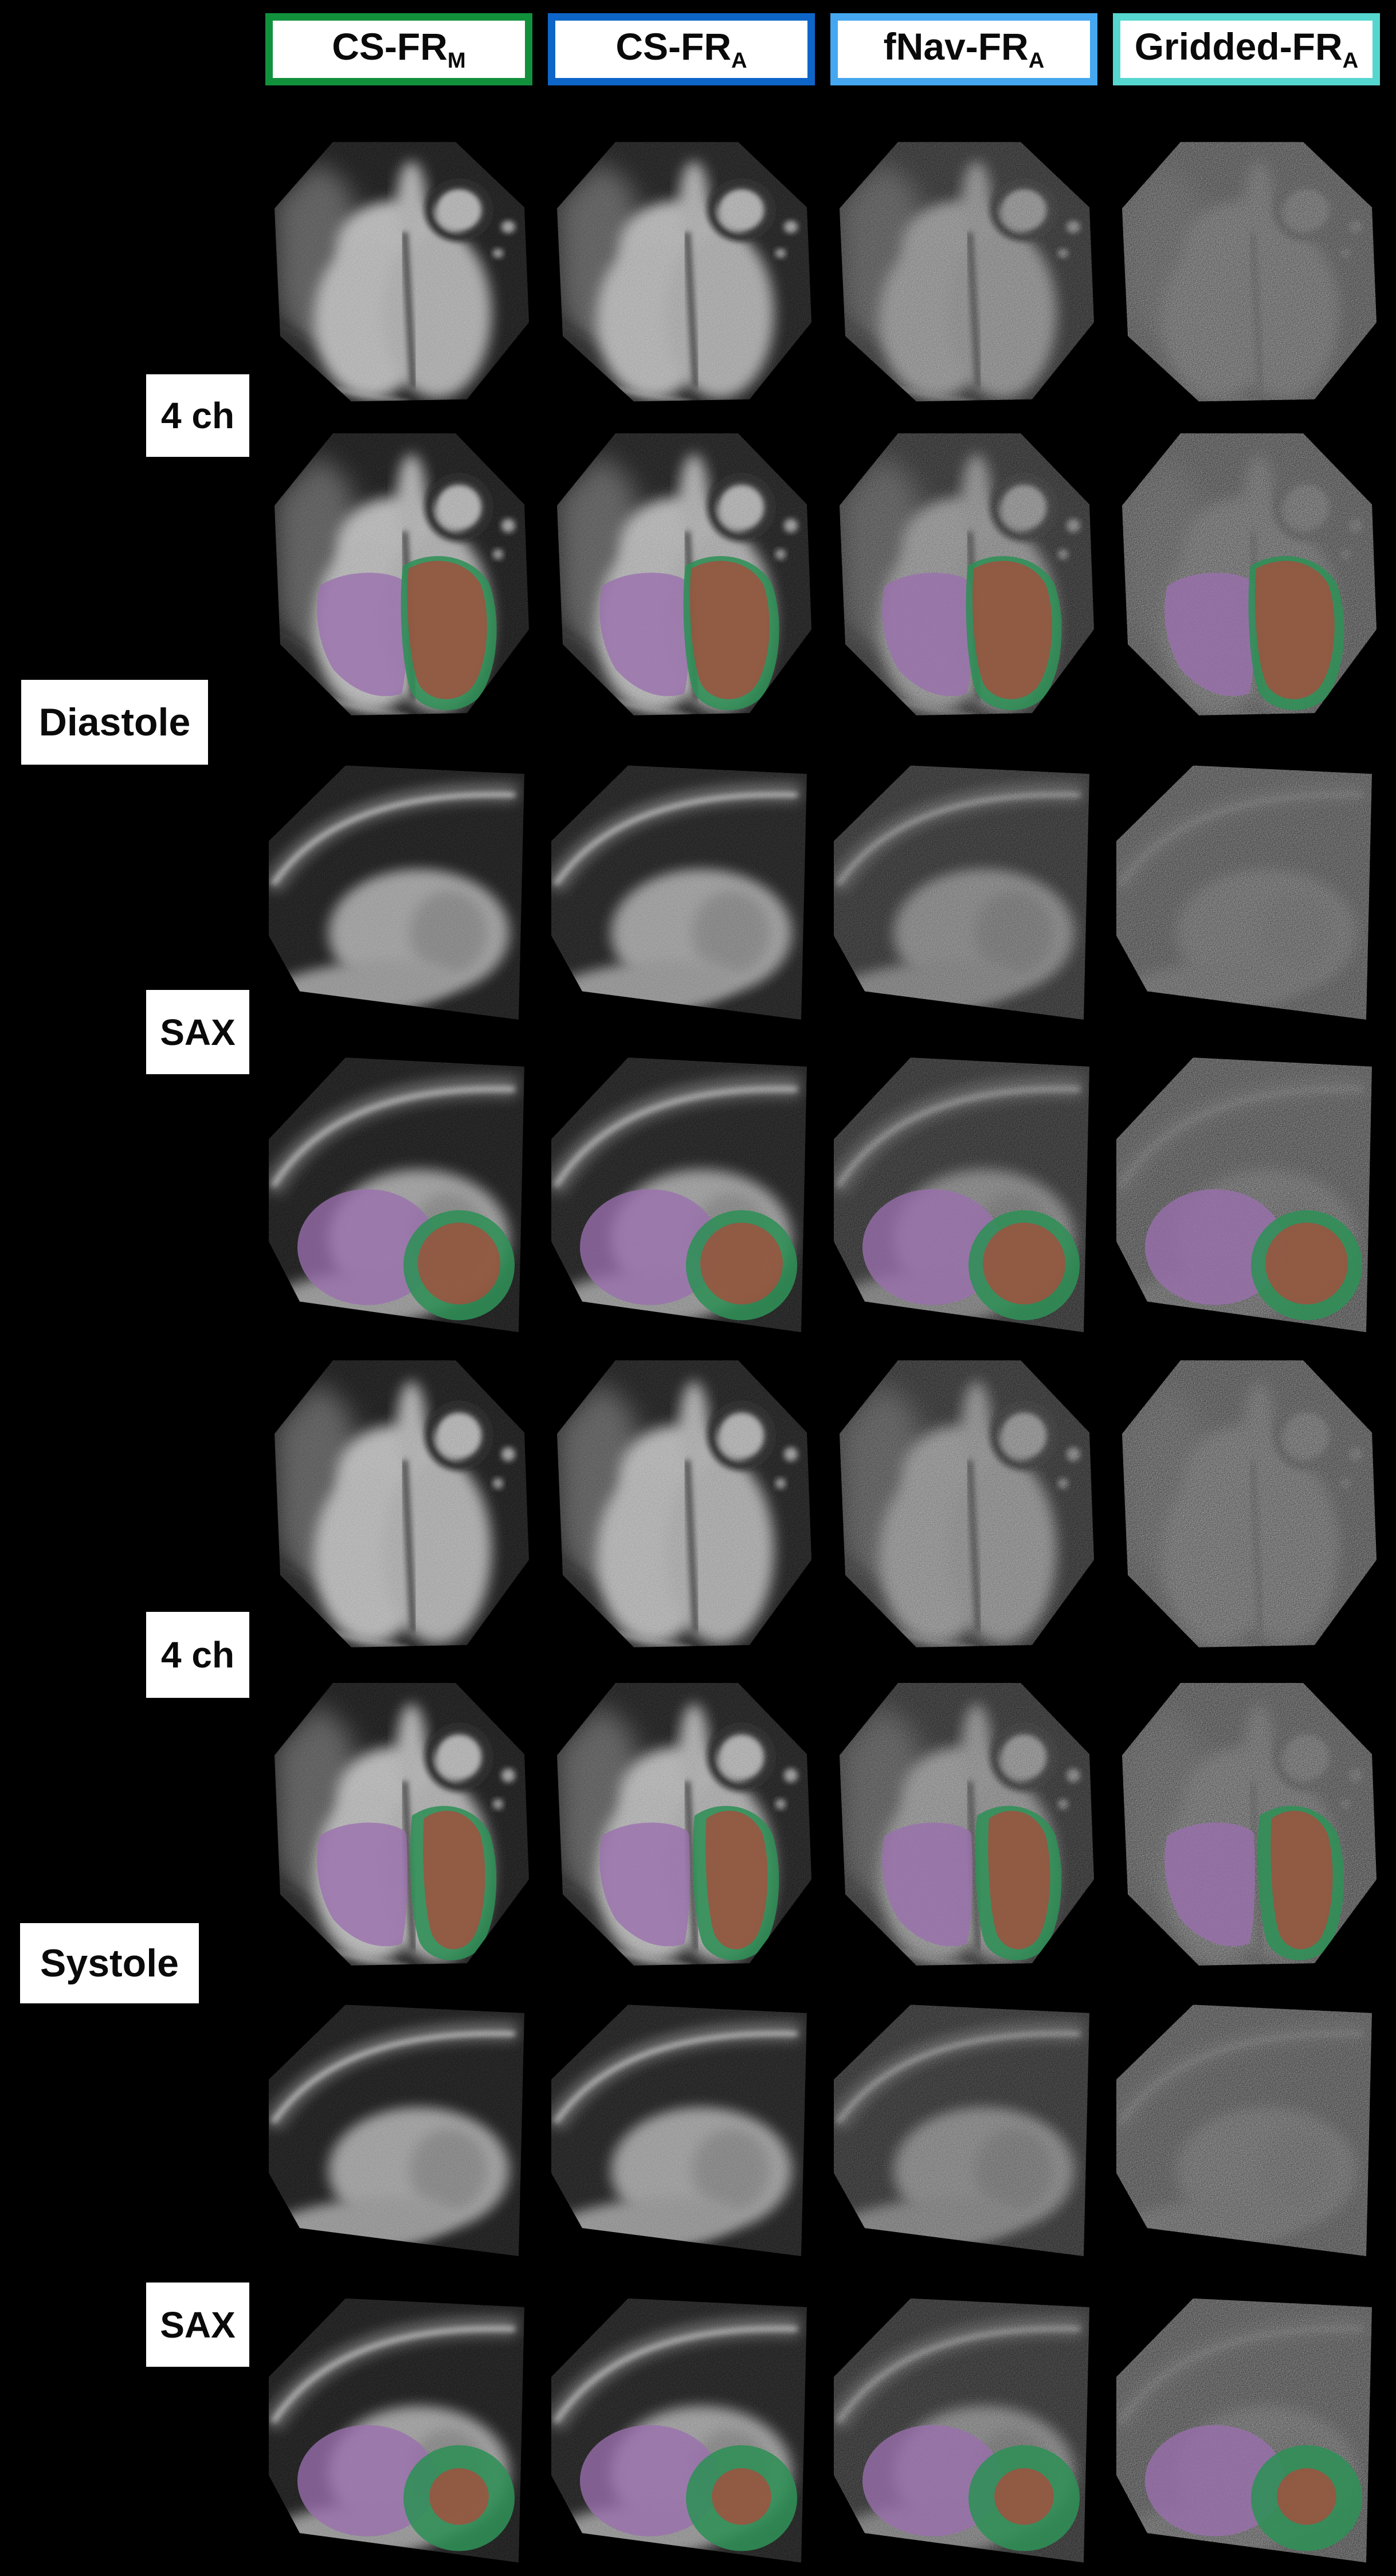 This screenshot has height=2576, width=1396. Describe the element at coordinates (822, 893) in the screenshot. I see `image-row-sax-diastole` at that location.